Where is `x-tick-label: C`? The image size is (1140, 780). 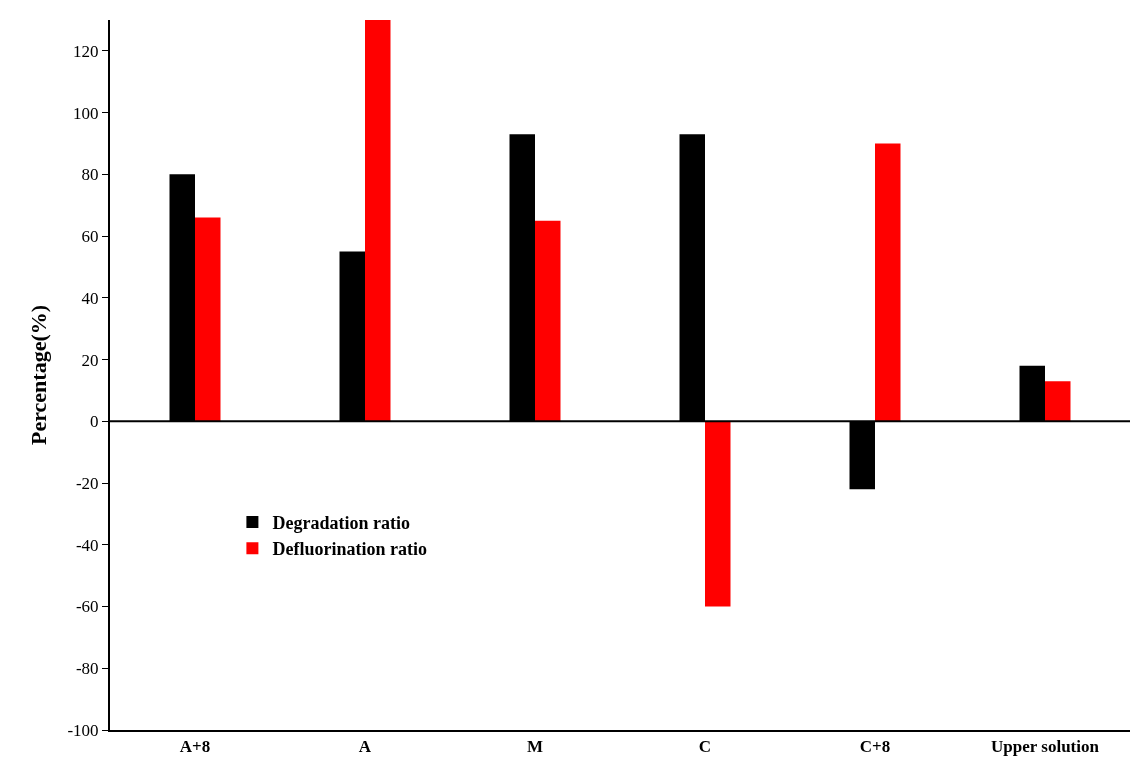 x-tick-label: C is located at coordinates (705, 747).